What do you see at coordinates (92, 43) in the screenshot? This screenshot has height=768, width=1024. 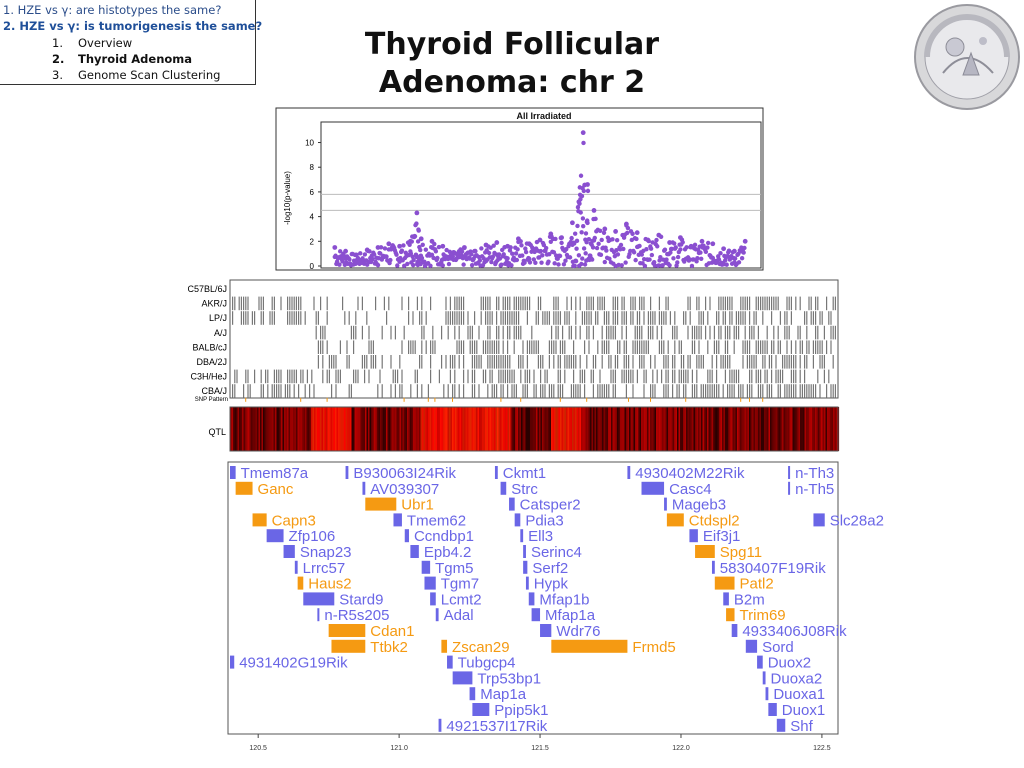 I see `nav-subitem-overview: 1. Overview` at bounding box center [92, 43].